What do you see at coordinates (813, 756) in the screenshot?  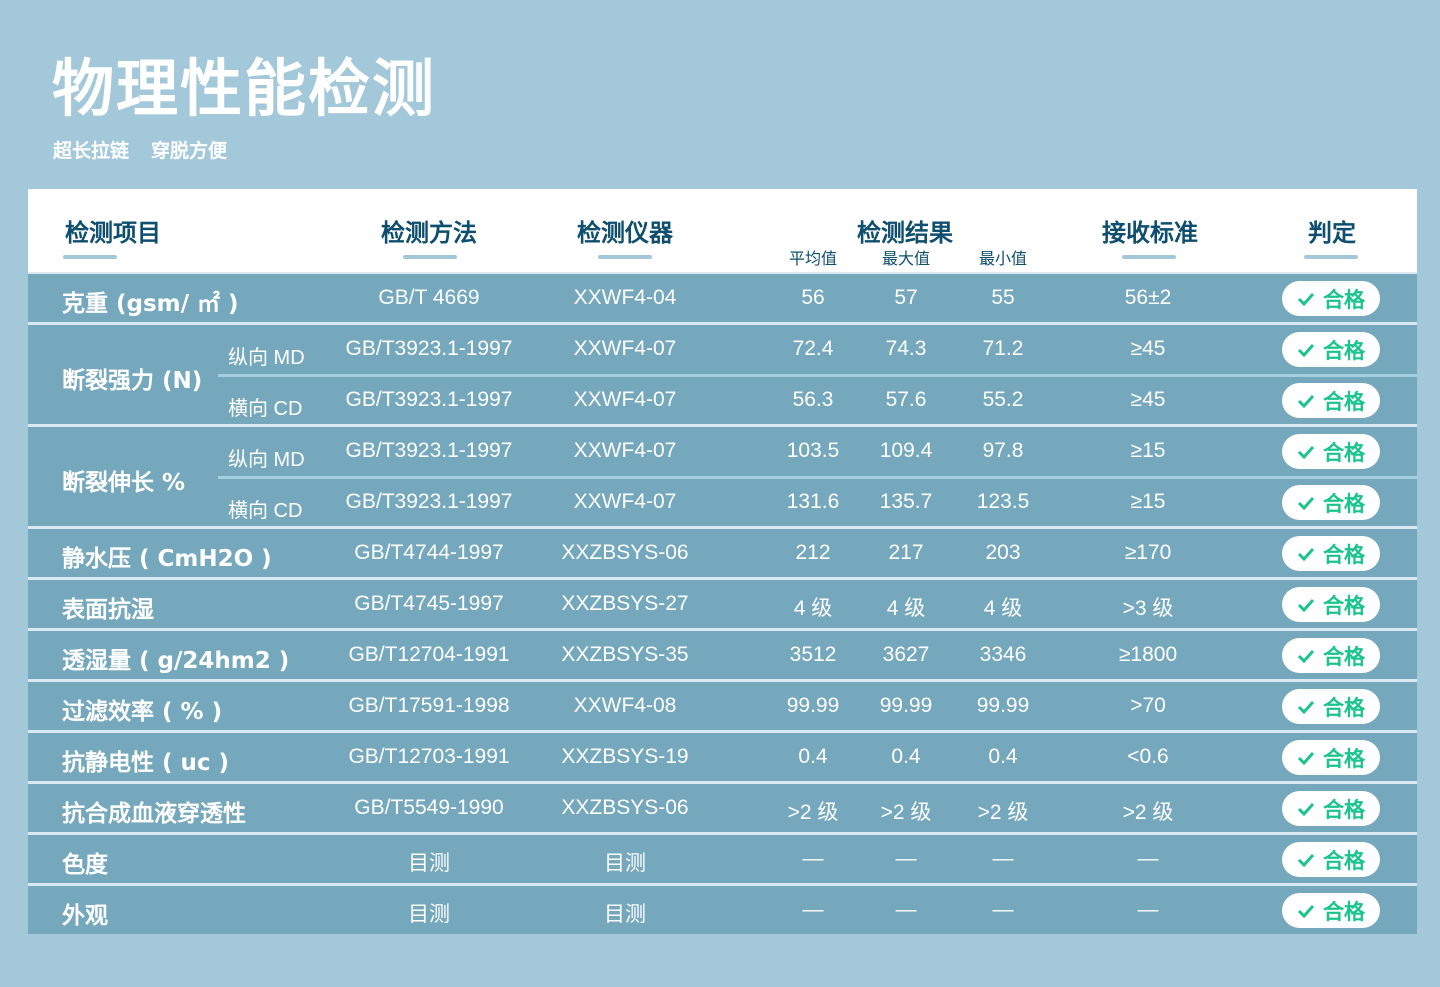 I see `avg-value: 0.4` at bounding box center [813, 756].